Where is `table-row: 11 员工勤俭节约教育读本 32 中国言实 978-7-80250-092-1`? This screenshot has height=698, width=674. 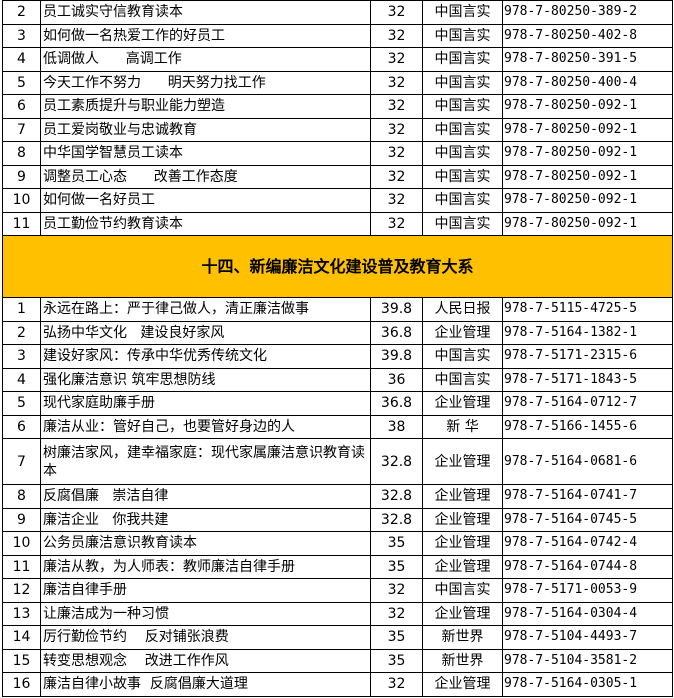
table-row: 11 员工勤俭节约教育读本 32 中国言实 978-7-80250-092-1 is located at coordinates (337, 223).